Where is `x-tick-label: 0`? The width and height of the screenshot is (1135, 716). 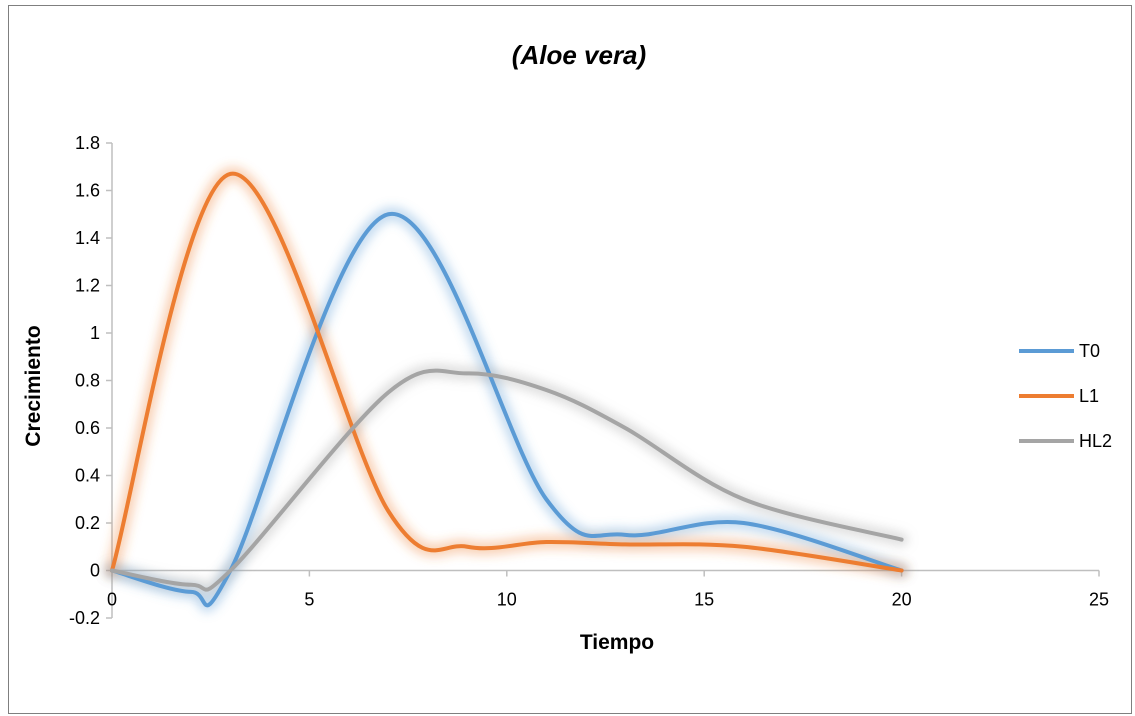
x-tick-label: 0 is located at coordinates (112, 600).